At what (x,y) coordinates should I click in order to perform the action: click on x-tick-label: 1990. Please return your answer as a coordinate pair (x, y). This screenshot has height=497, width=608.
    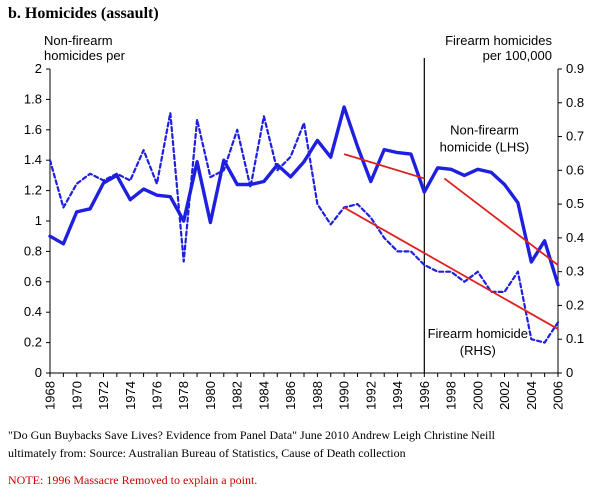
    Looking at the image, I should click on (344, 395).